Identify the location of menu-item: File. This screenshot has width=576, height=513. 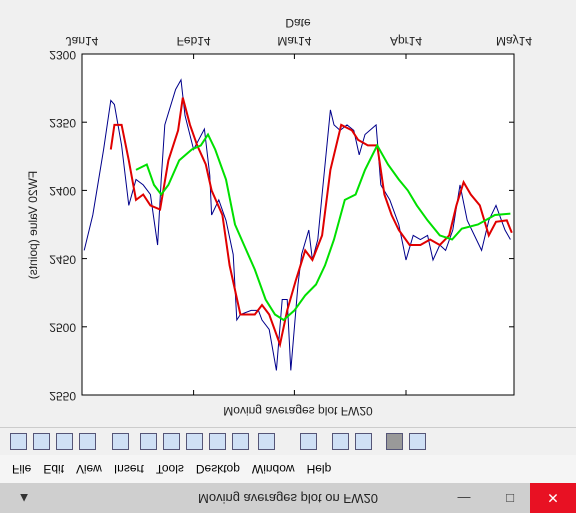
(22, 469).